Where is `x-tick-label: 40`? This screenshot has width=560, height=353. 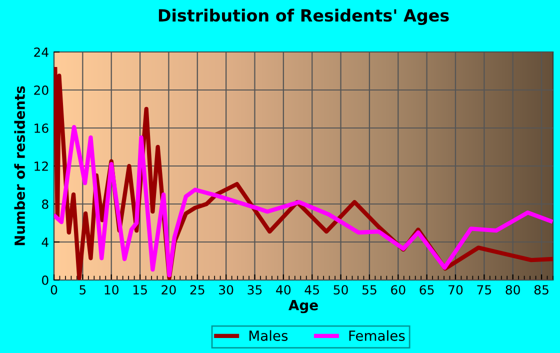
x-tick-label: 40 is located at coordinates (283, 290).